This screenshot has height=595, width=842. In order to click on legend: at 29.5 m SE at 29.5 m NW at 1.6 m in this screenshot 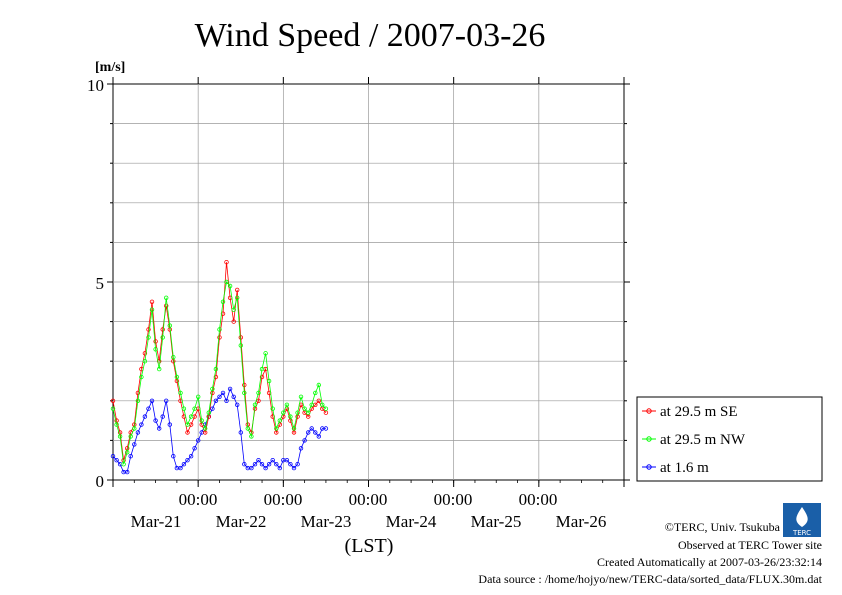, I will do `click(694, 440)`.